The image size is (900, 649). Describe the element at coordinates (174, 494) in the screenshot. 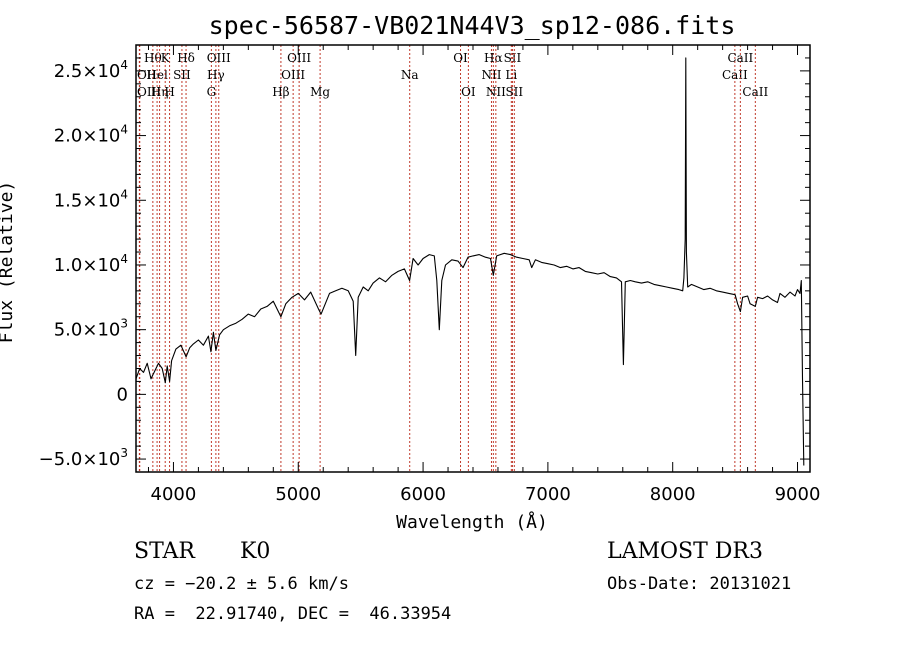

I see `x-tick-label: 4000` at that location.